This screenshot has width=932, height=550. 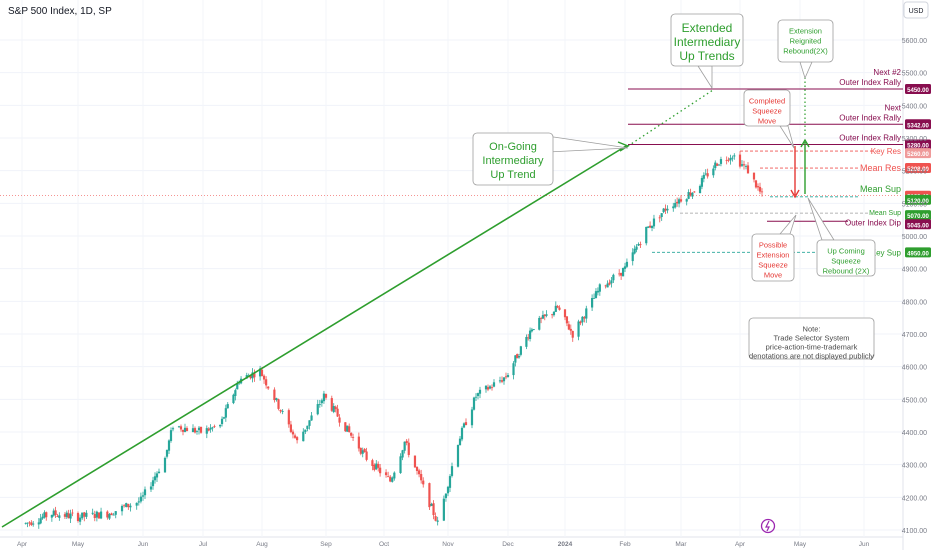 I want to click on level-5342-label: Outer Index Rally, so click(x=870, y=117).